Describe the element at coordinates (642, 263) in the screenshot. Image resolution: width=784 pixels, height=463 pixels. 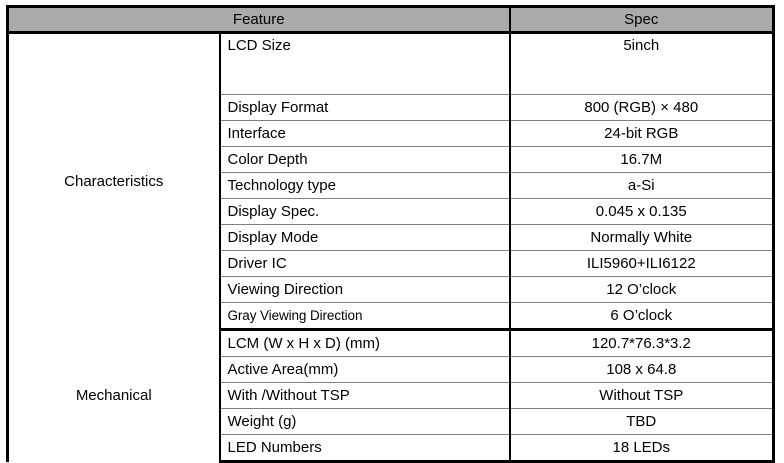
I see `feature-value-driver-ic: ILI5960+ILI6122` at that location.